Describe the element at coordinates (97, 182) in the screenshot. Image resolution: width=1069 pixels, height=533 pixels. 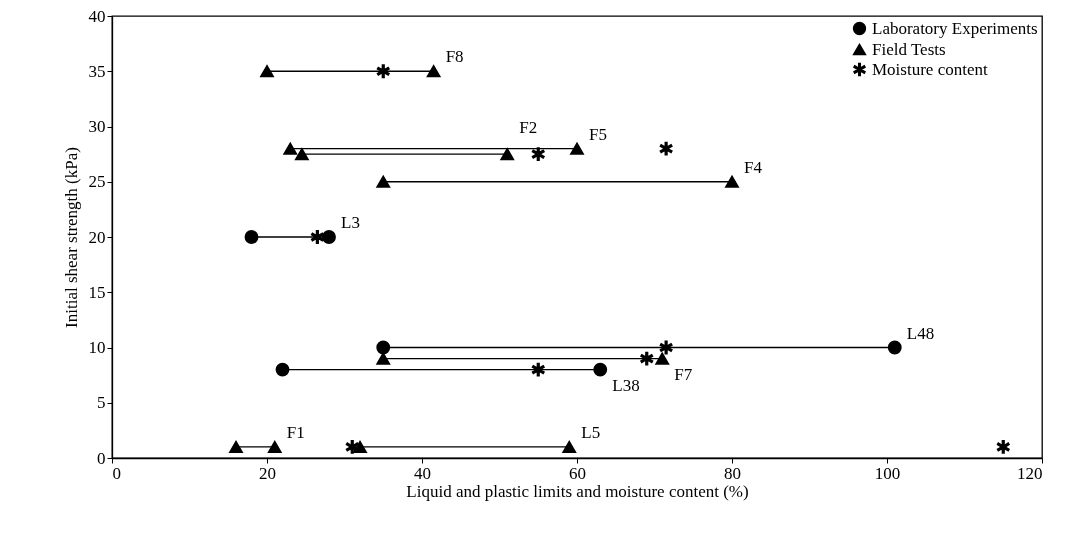
I see `y-tick-label: 25` at that location.